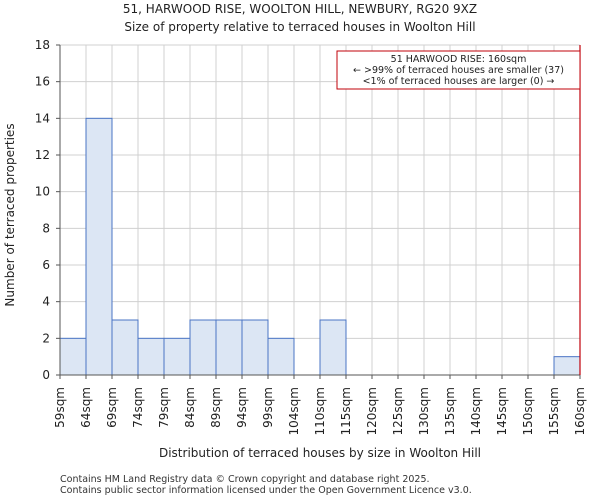  Describe the element at coordinates (242, 407) in the screenshot. I see `x-tick-label: 94sqm` at that location.